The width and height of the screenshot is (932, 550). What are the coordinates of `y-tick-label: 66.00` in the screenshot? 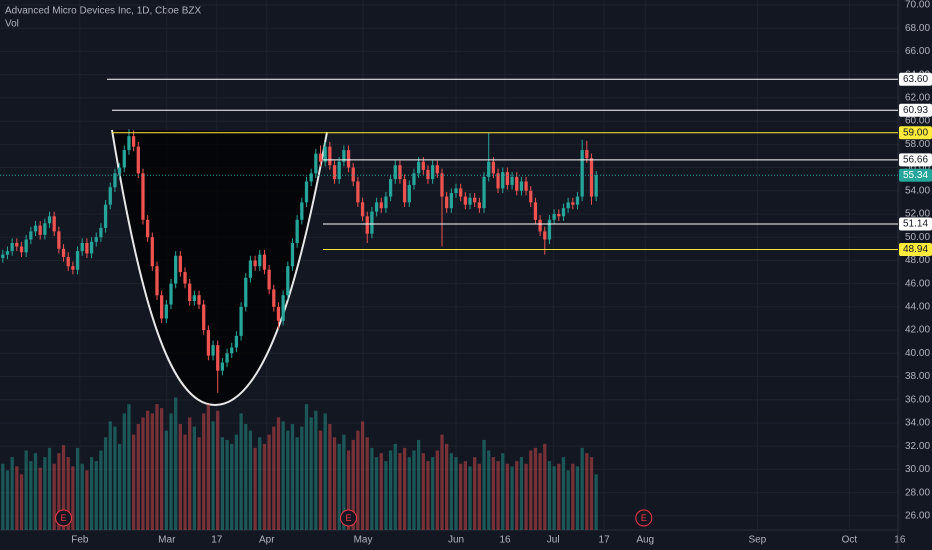 It's located at (917, 51).